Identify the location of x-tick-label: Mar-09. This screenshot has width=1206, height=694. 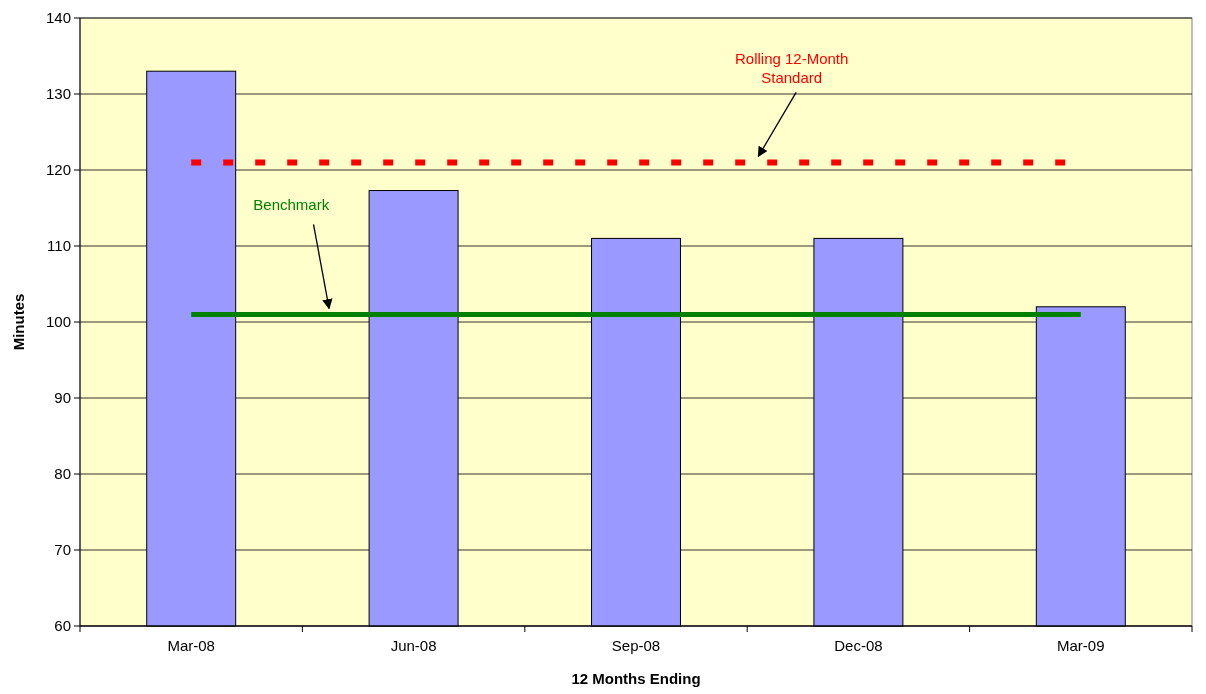
(1081, 645).